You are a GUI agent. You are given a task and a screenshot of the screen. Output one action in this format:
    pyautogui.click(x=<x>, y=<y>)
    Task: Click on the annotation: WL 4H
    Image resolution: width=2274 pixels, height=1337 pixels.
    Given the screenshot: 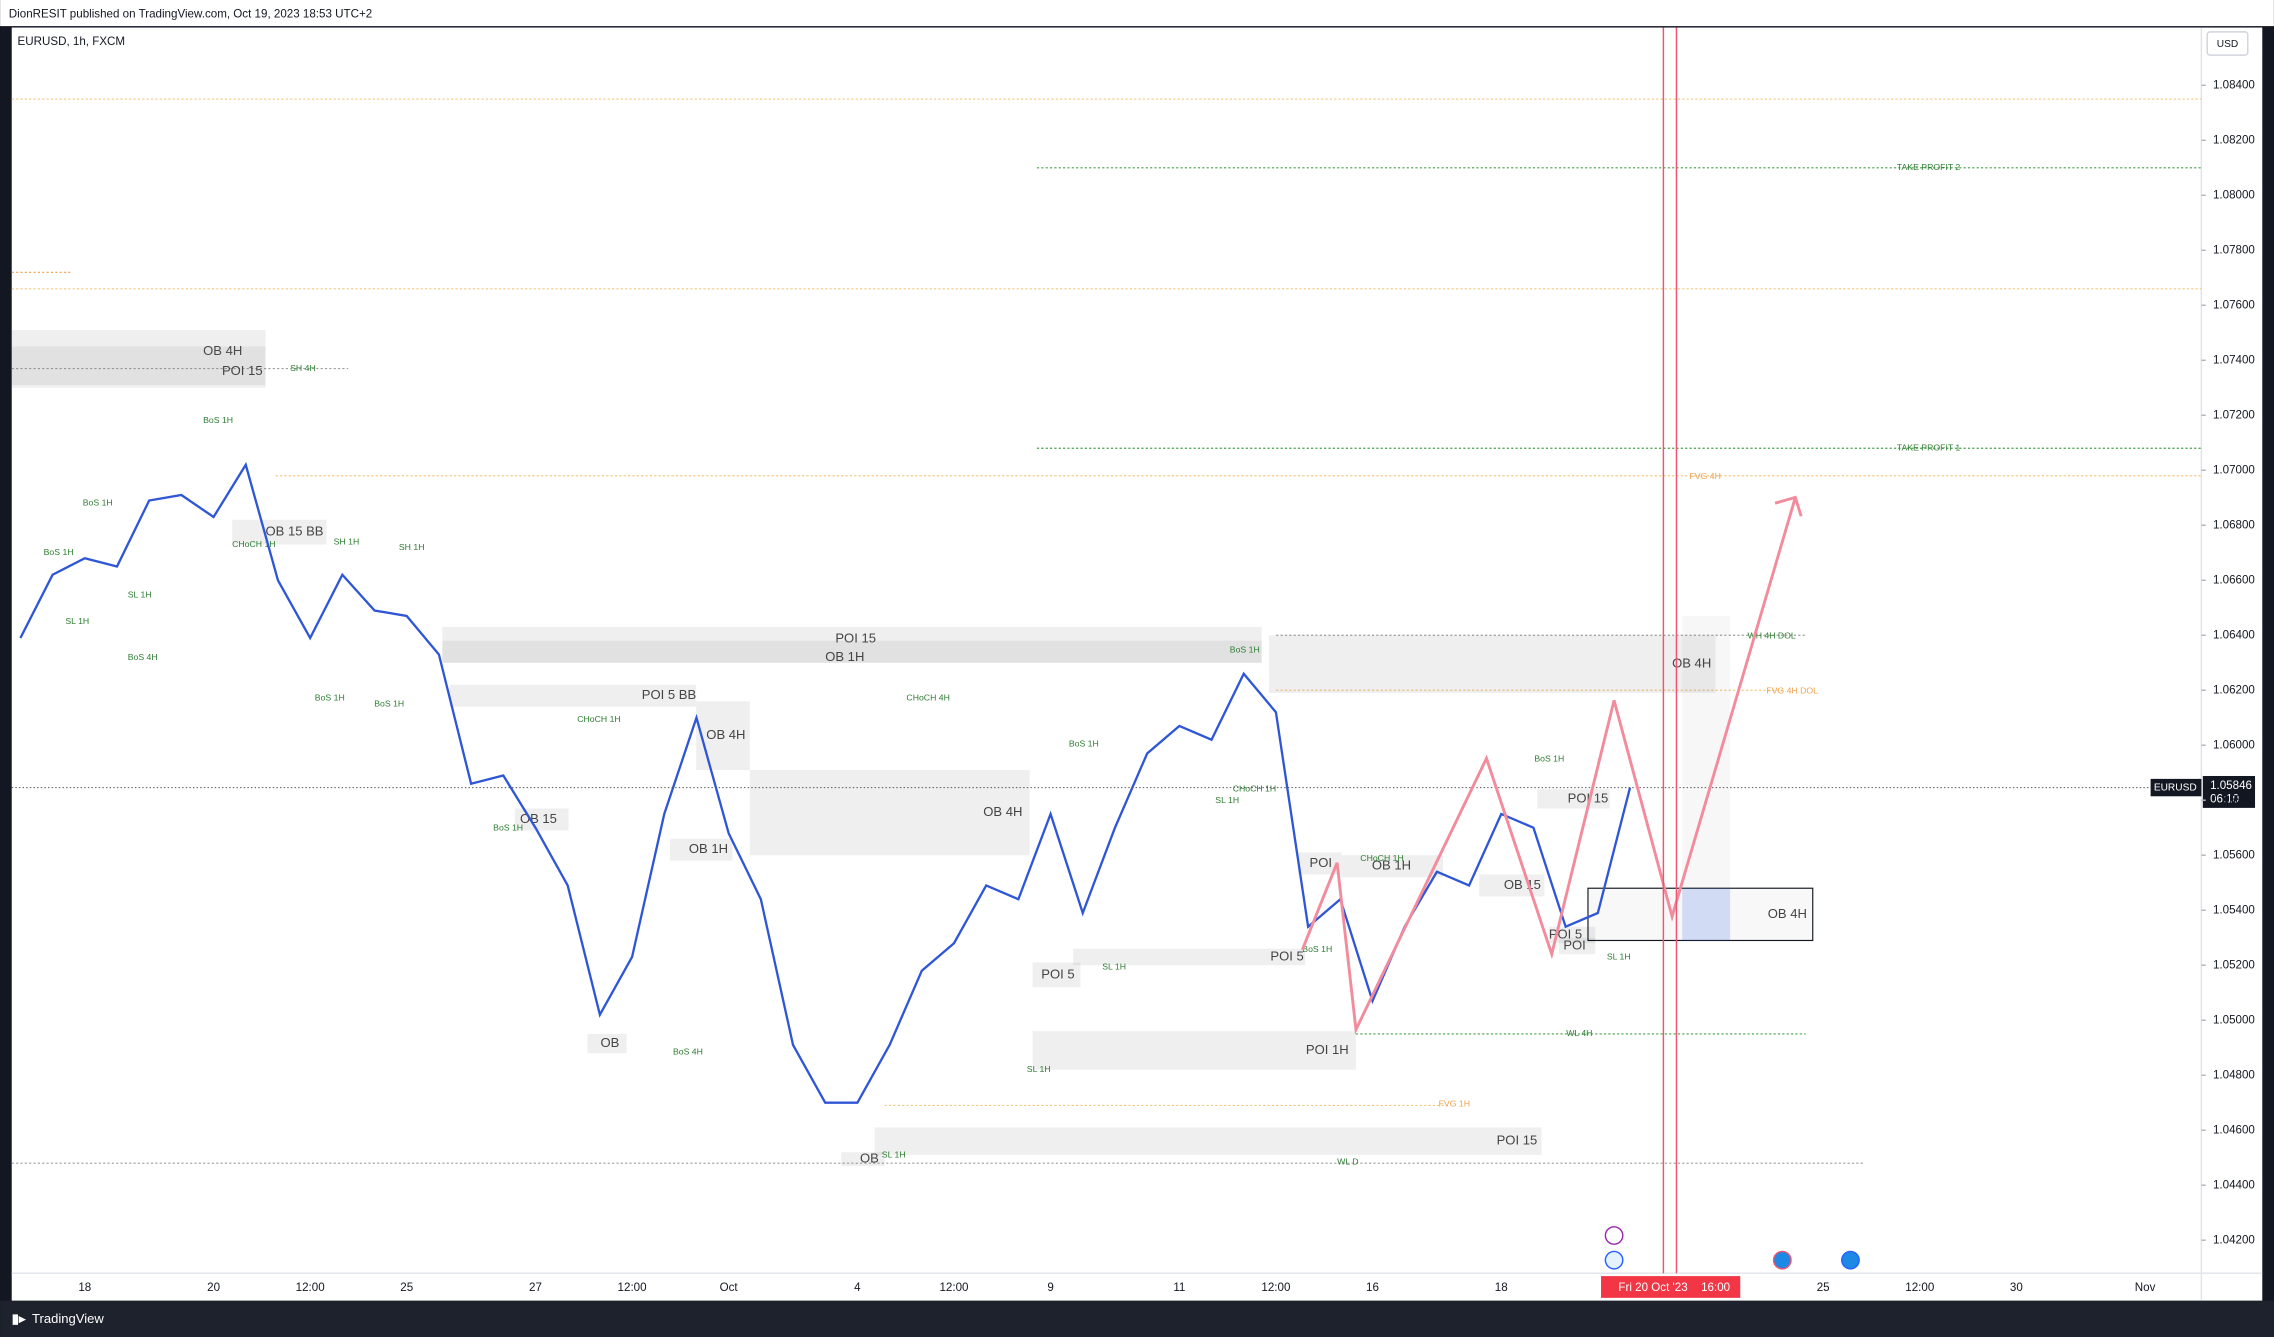 What is the action you would take?
    pyautogui.click(x=1579, y=1033)
    